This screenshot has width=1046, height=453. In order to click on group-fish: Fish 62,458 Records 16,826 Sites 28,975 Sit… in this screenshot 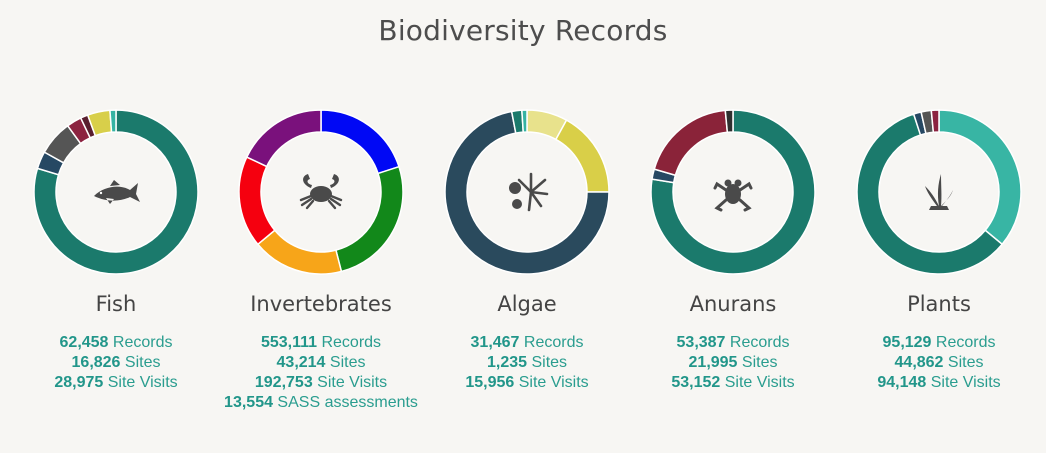, I will do `click(116, 250)`.